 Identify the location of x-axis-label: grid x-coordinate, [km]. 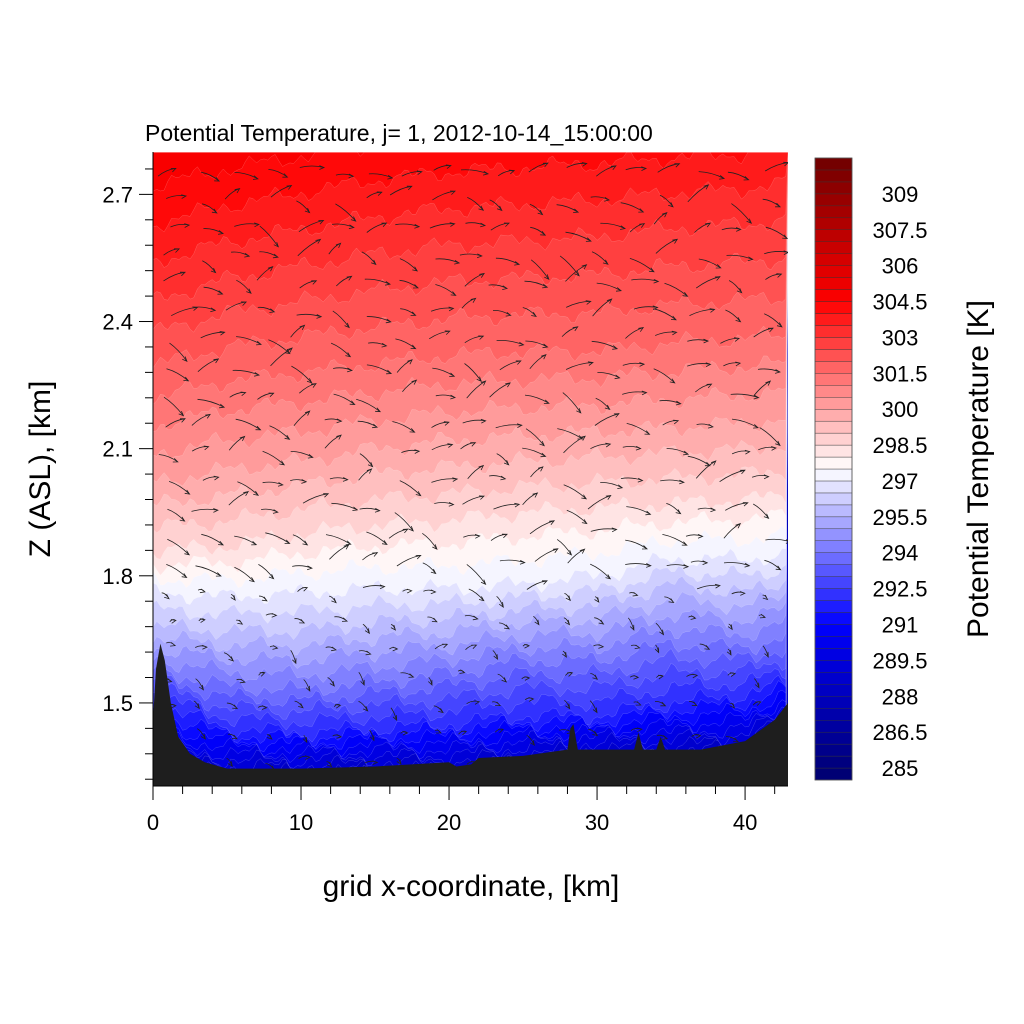
(471, 886).